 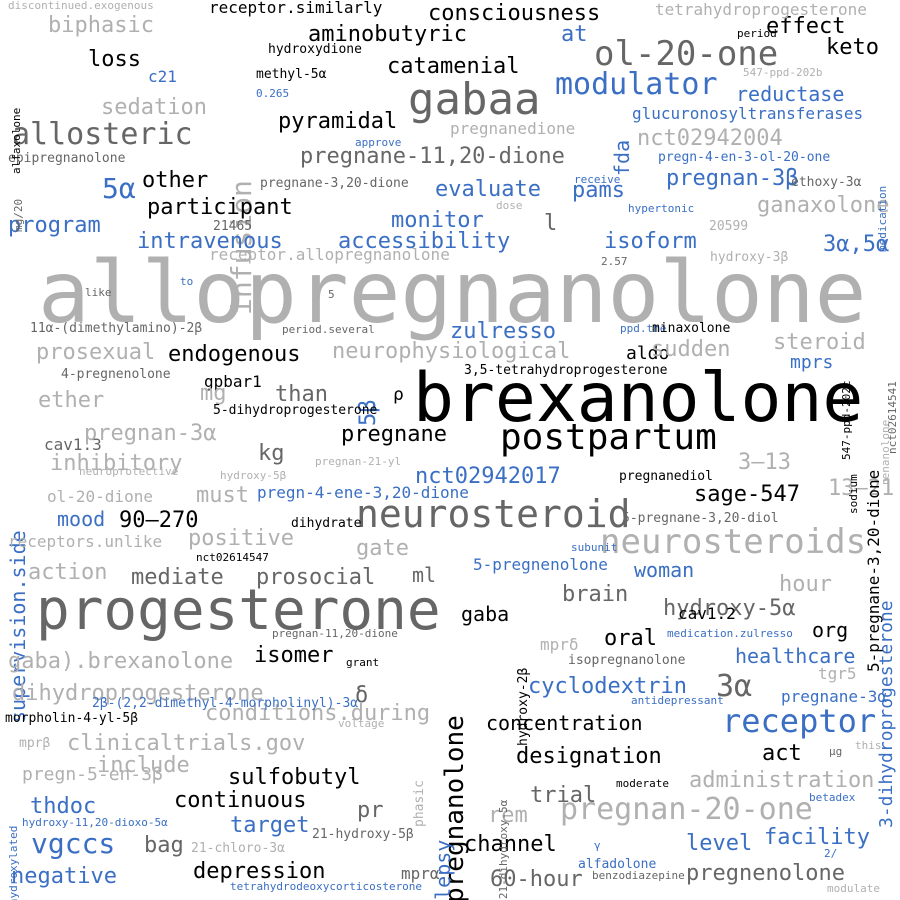 I want to click on word-hydroxy-3-142: hydroxy-3β, so click(x=749, y=257).